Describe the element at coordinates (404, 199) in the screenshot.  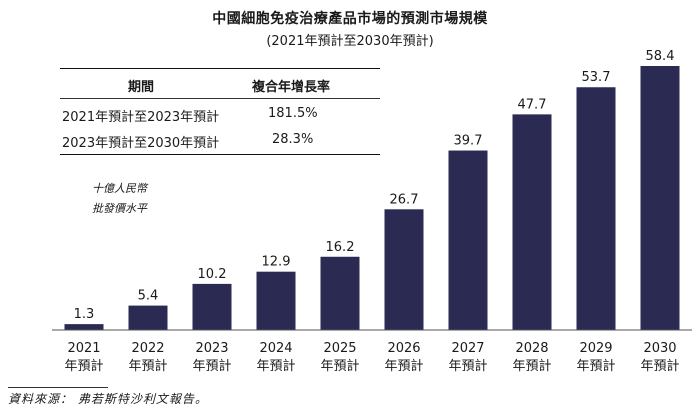
I see `value-label: 26.7` at that location.